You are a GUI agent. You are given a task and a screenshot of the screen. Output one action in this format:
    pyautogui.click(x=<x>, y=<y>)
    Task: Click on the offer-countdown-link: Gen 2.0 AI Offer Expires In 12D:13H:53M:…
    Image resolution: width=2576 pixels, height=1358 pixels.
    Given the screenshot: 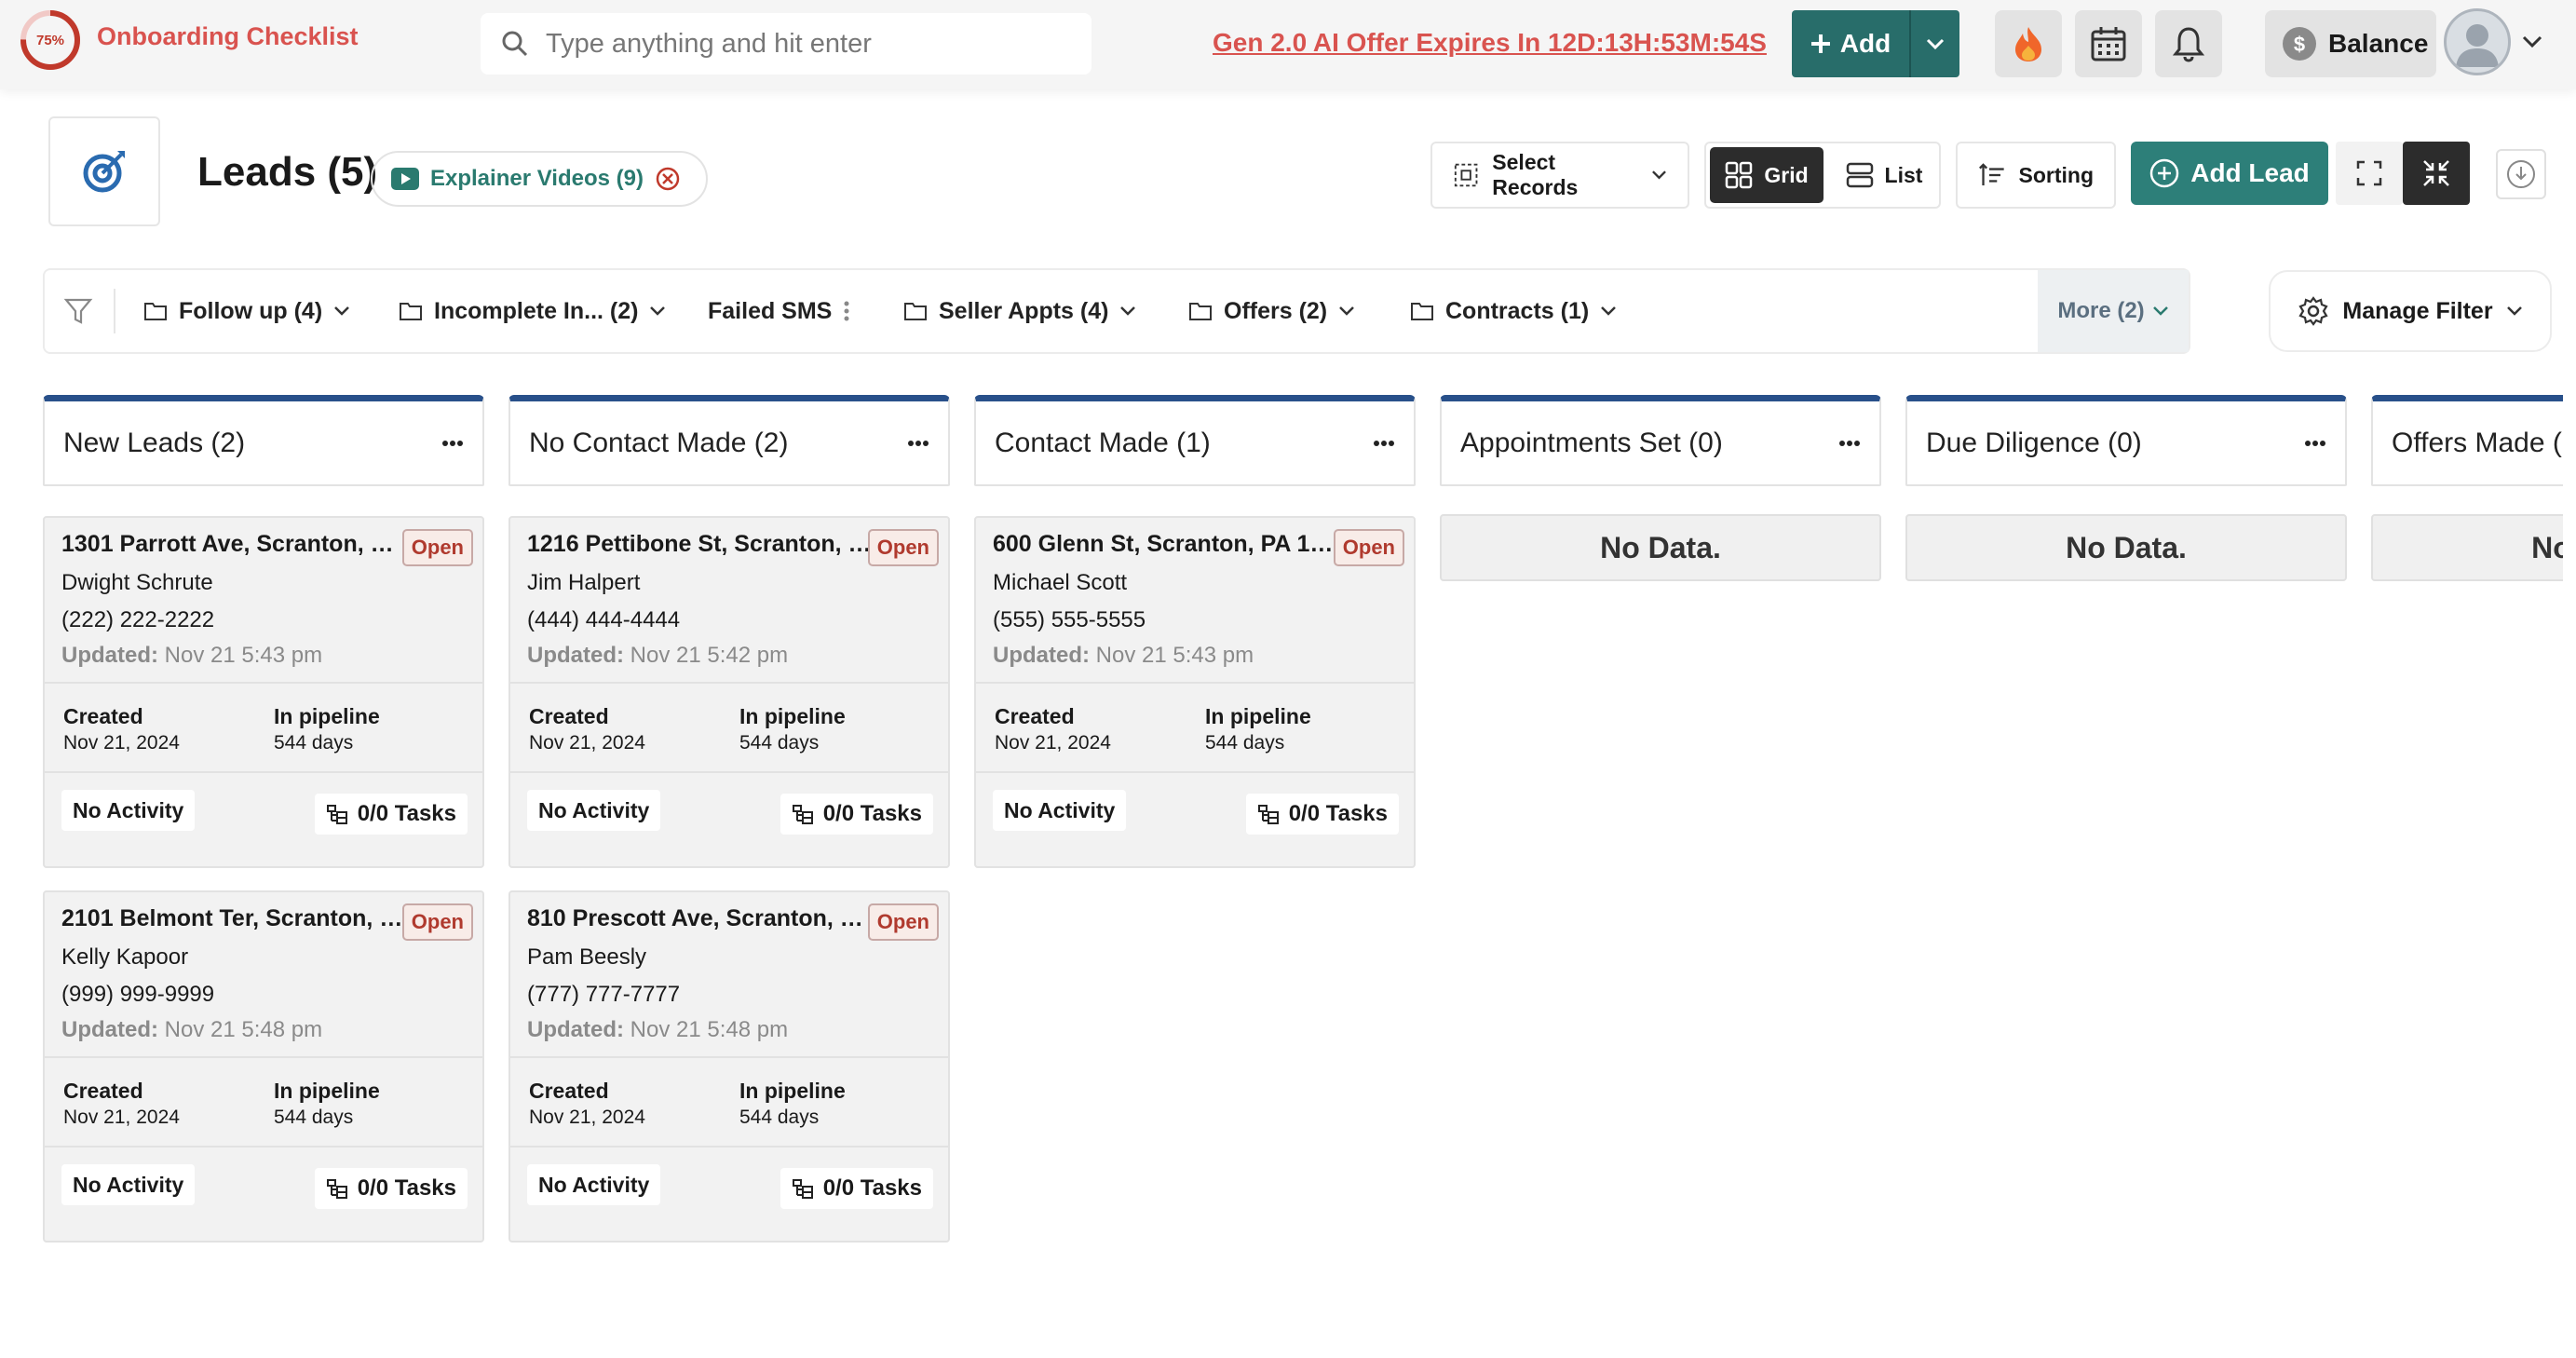 What is the action you would take?
    pyautogui.click(x=1490, y=42)
    